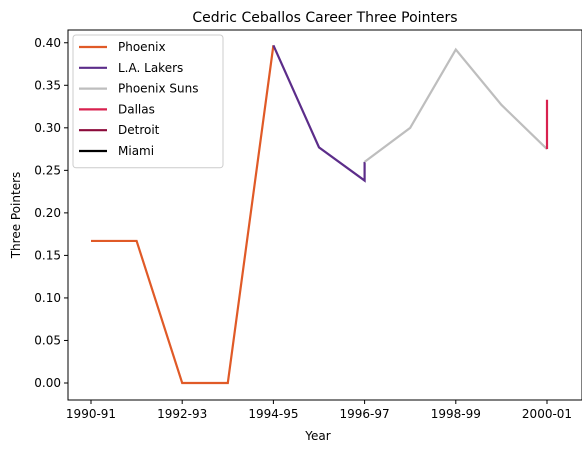 The height and width of the screenshot is (453, 582). I want to click on x-tick-label: 1996-97, so click(365, 414).